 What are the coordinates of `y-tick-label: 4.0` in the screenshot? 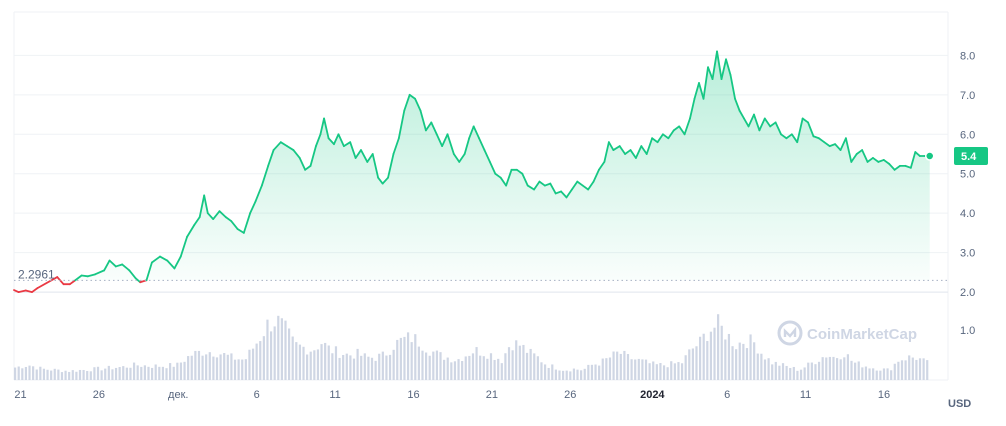 It's located at (967, 214).